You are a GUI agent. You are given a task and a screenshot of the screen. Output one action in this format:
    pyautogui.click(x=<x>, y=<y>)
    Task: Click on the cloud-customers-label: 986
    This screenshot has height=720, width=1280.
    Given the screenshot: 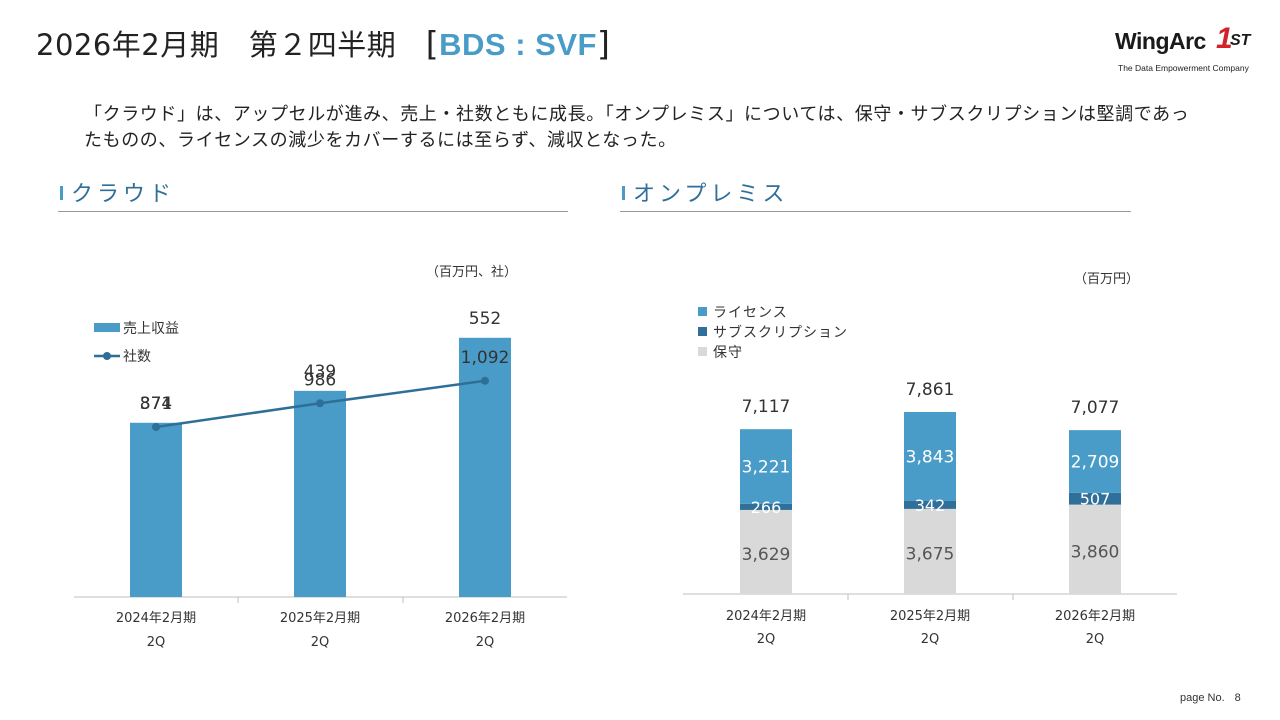 What is the action you would take?
    pyautogui.click(x=320, y=380)
    